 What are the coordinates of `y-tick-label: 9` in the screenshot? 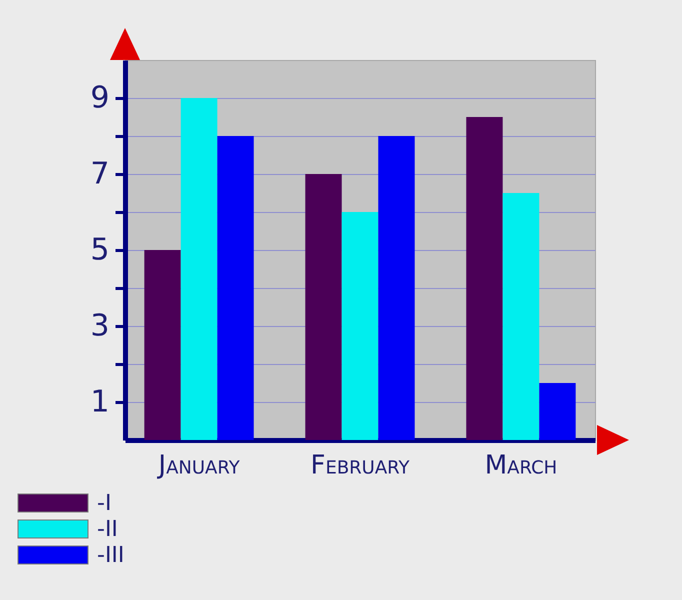 It's located at (100, 98).